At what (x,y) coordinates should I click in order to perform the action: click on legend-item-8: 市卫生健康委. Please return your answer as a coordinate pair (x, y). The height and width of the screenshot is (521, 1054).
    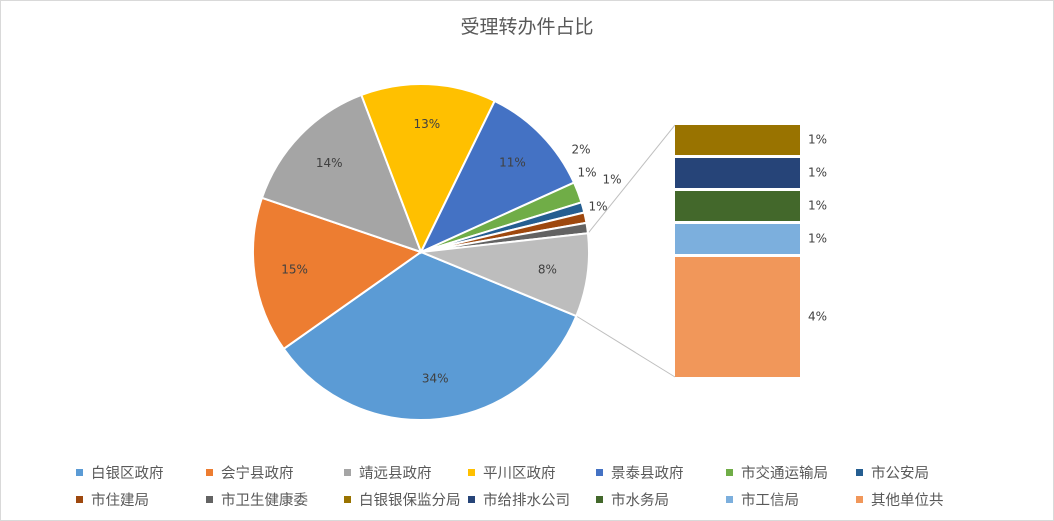
    Looking at the image, I should click on (257, 499).